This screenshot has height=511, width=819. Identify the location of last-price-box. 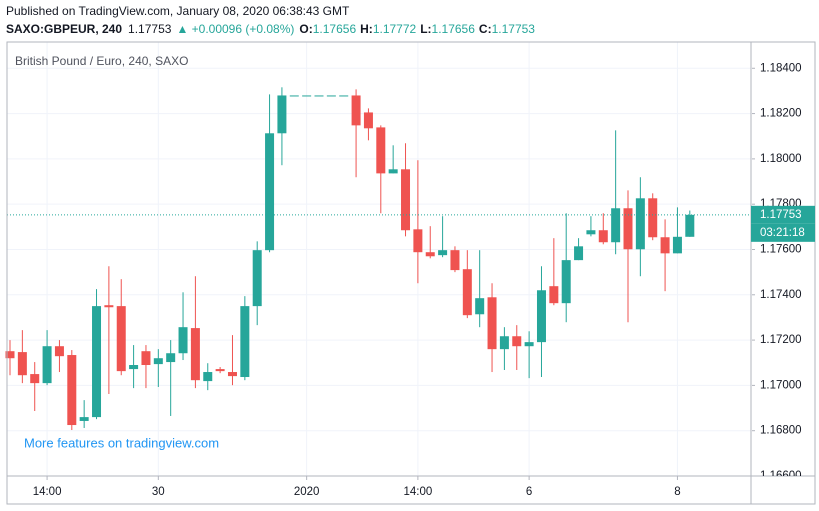
(783, 214).